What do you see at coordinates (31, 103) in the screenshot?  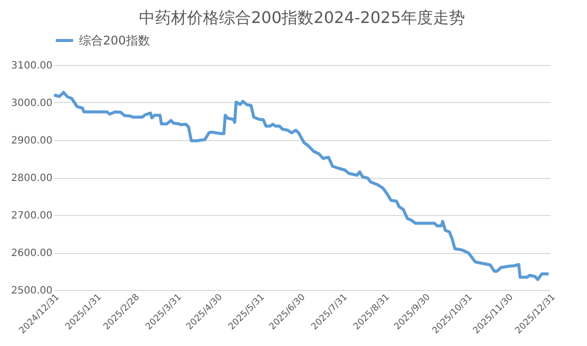 I see `y-tick-label: 3000.00` at bounding box center [31, 103].